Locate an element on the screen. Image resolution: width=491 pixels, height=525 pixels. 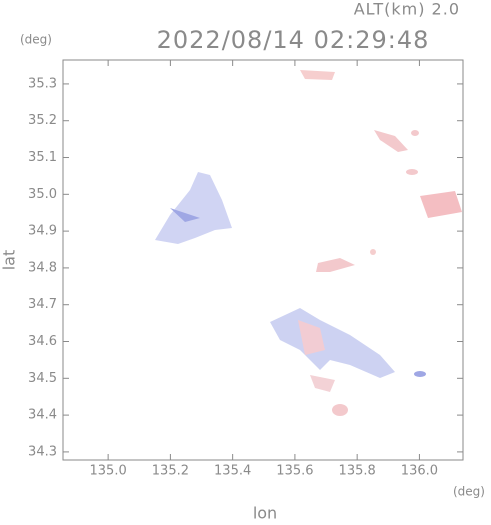
x-tick-label: 135.4 is located at coordinates (232, 471).